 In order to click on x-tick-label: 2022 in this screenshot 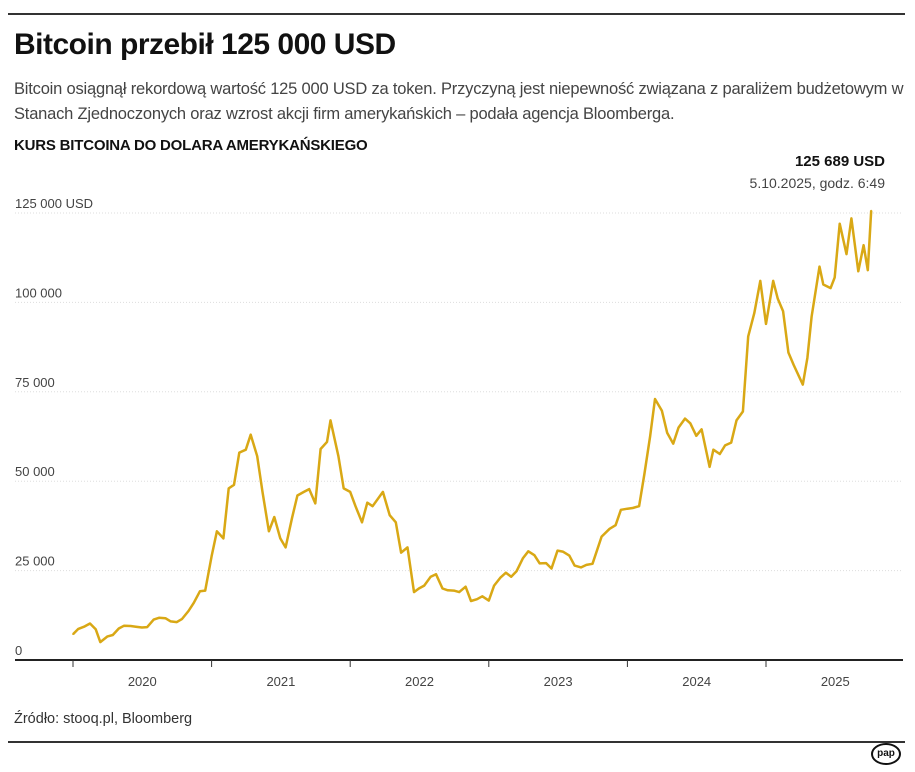, I will do `click(419, 681)`.